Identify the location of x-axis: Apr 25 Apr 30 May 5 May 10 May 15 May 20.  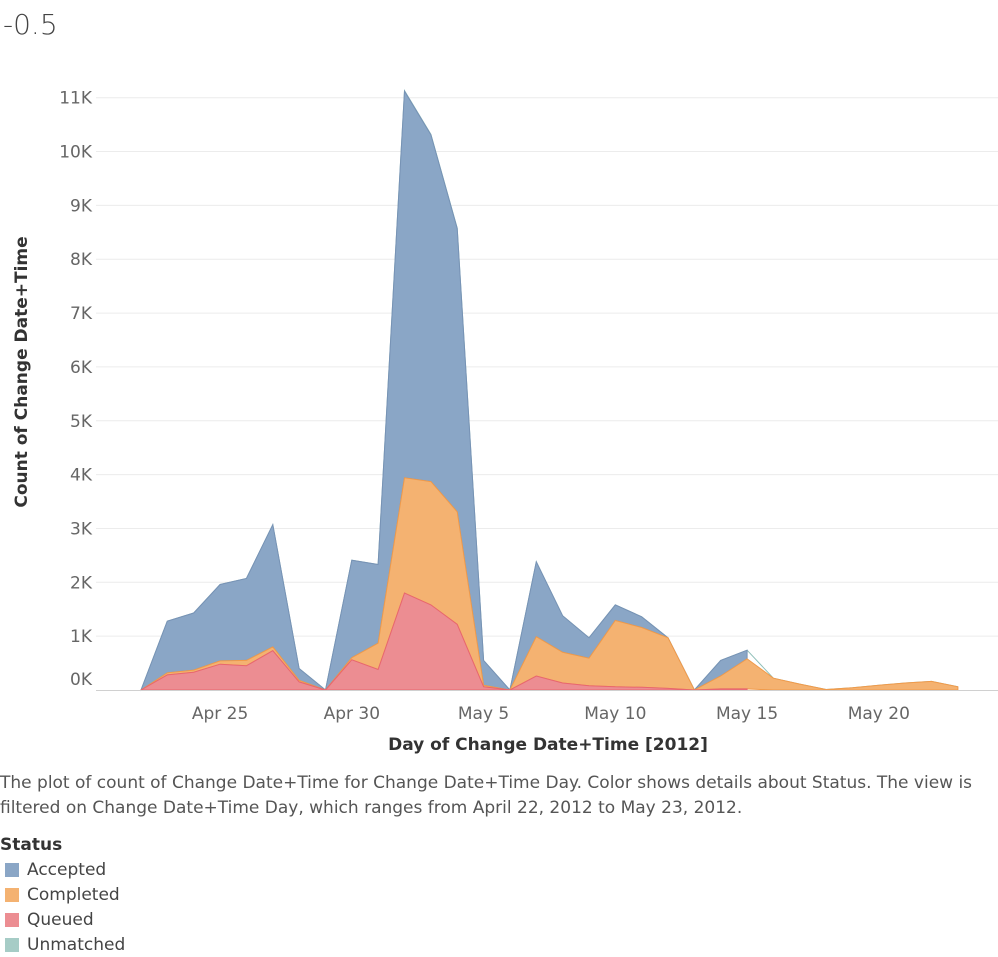
(551, 714).